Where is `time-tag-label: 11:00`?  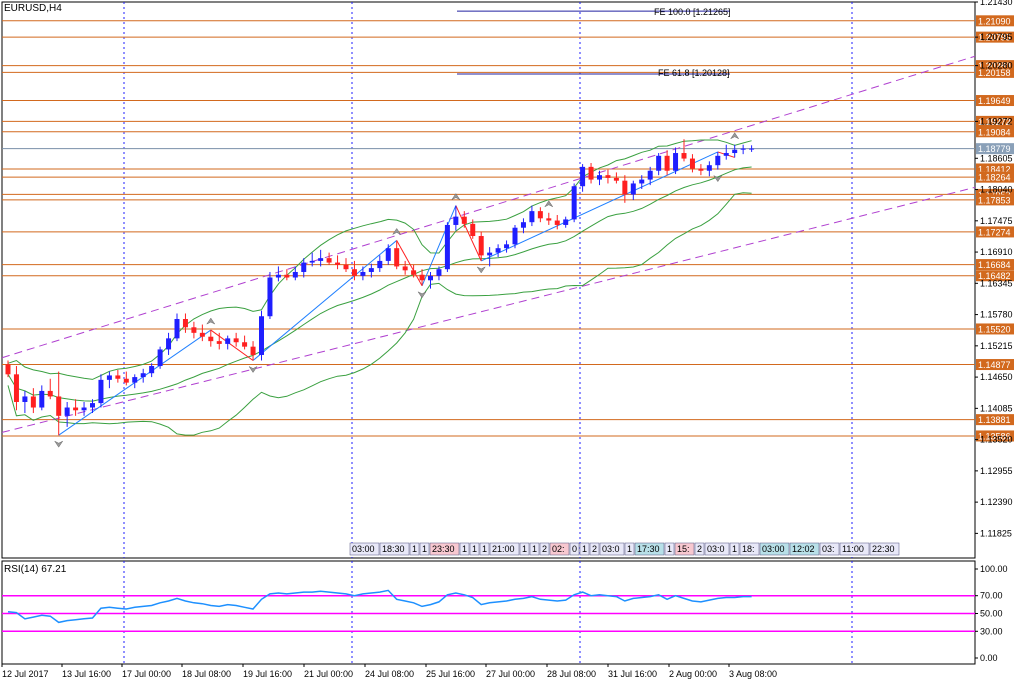 time-tag-label: 11:00 is located at coordinates (853, 549).